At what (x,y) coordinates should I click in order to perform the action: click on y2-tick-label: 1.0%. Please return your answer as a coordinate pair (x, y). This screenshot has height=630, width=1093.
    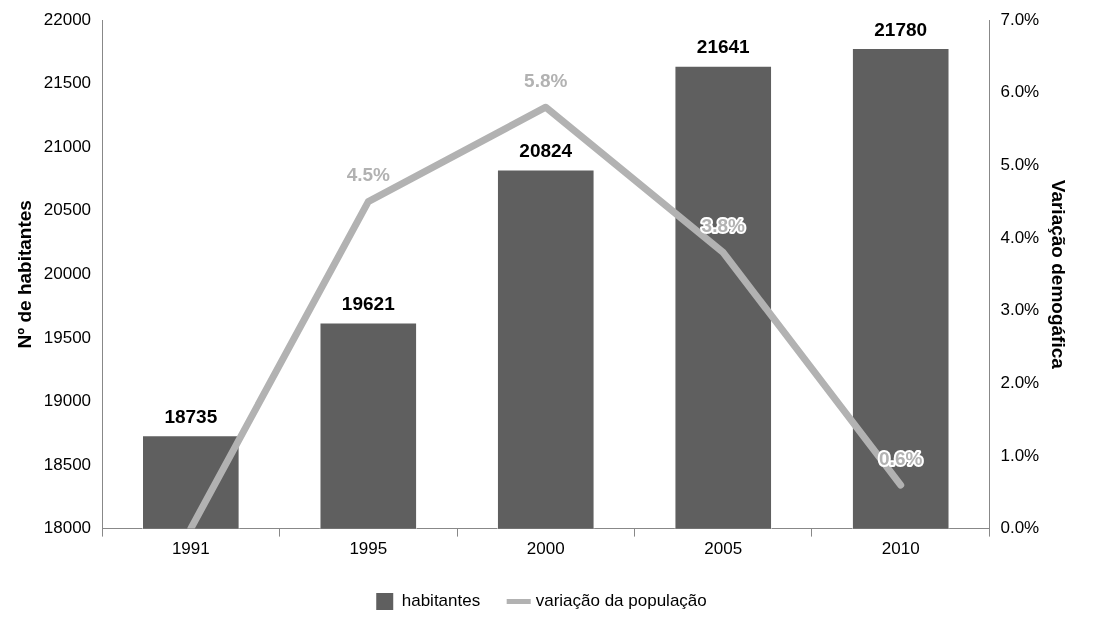
    Looking at the image, I should click on (1020, 455).